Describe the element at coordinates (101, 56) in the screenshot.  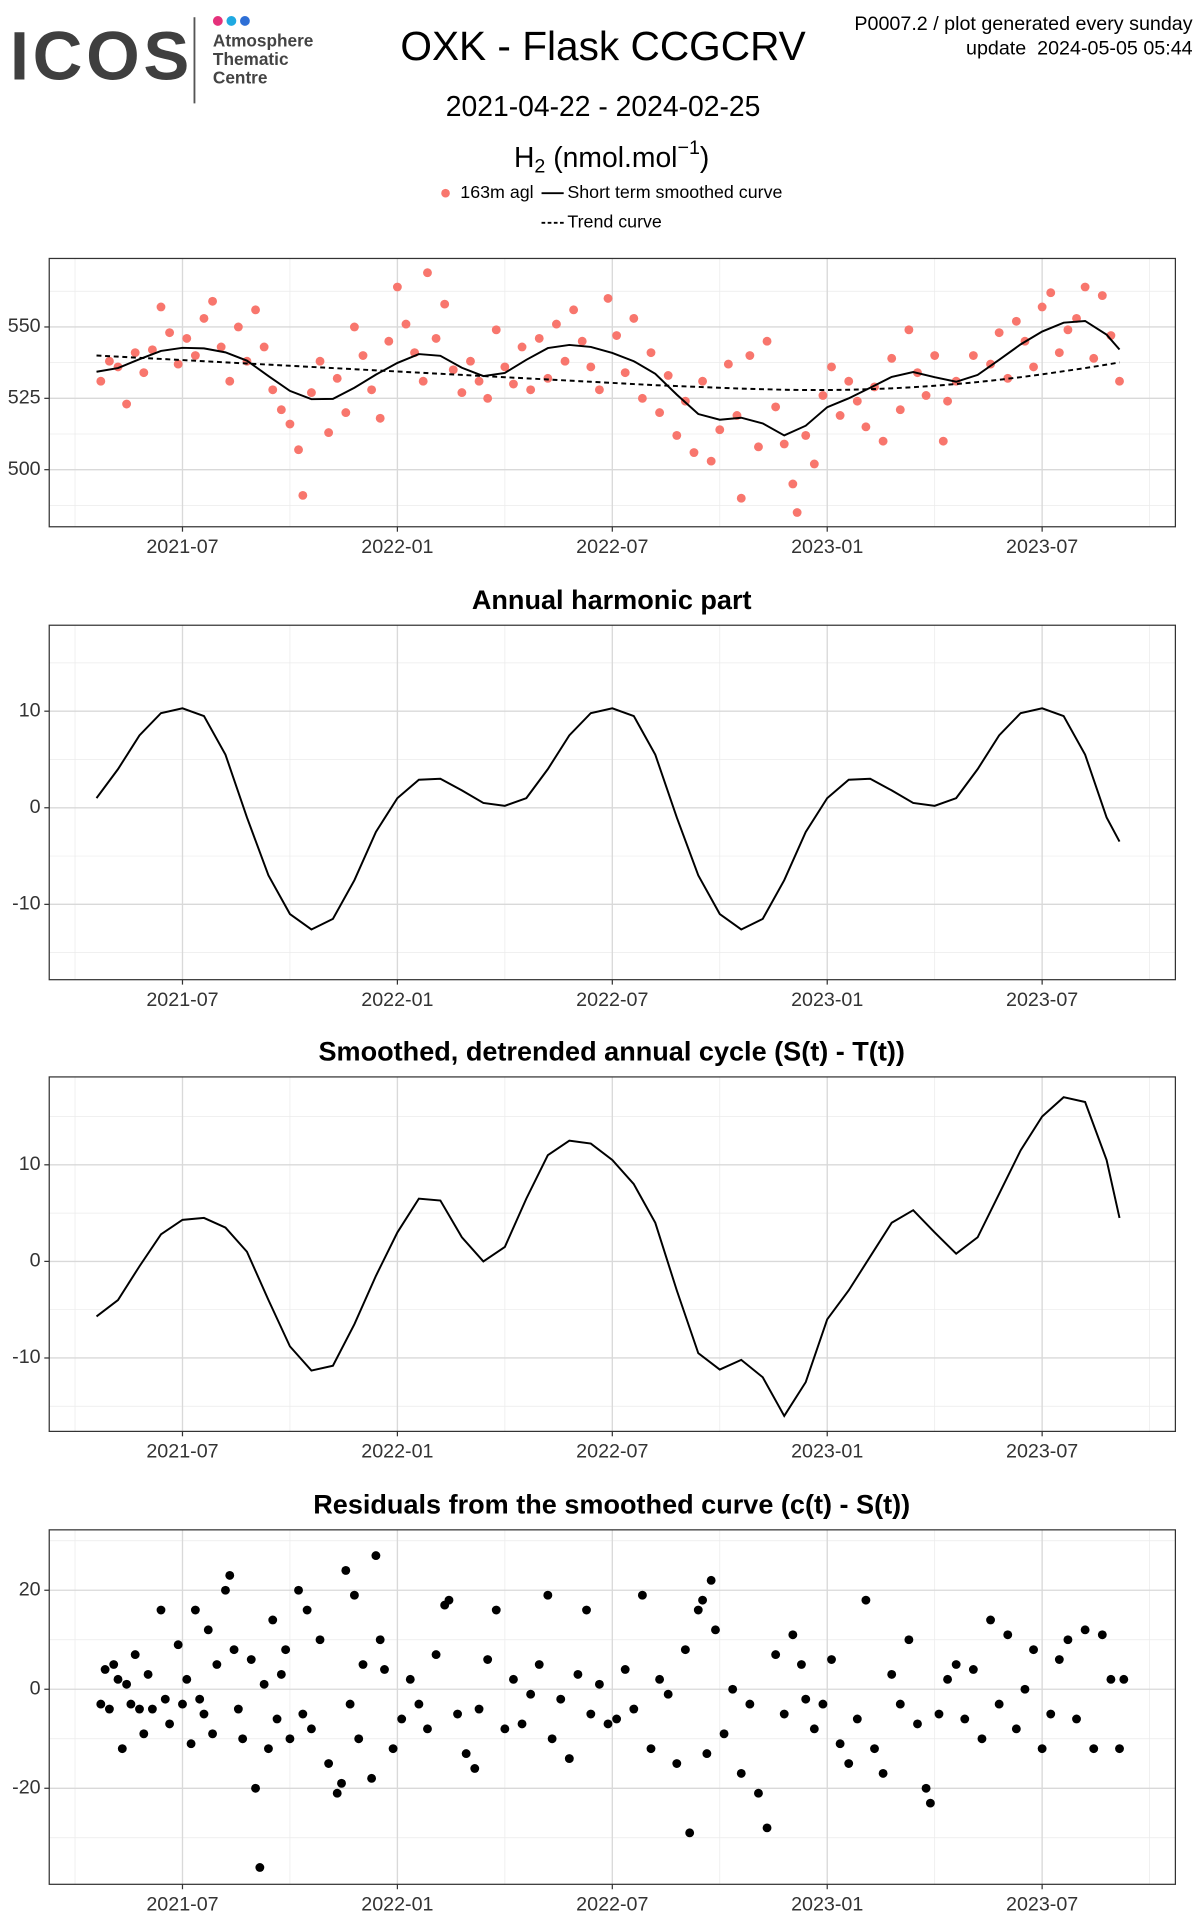
I see `logo: ICOS` at that location.